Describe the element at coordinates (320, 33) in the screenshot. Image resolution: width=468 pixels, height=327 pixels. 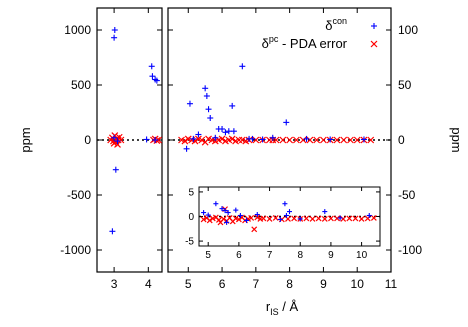
I see `legend: δcon δpc - PDA error` at that location.